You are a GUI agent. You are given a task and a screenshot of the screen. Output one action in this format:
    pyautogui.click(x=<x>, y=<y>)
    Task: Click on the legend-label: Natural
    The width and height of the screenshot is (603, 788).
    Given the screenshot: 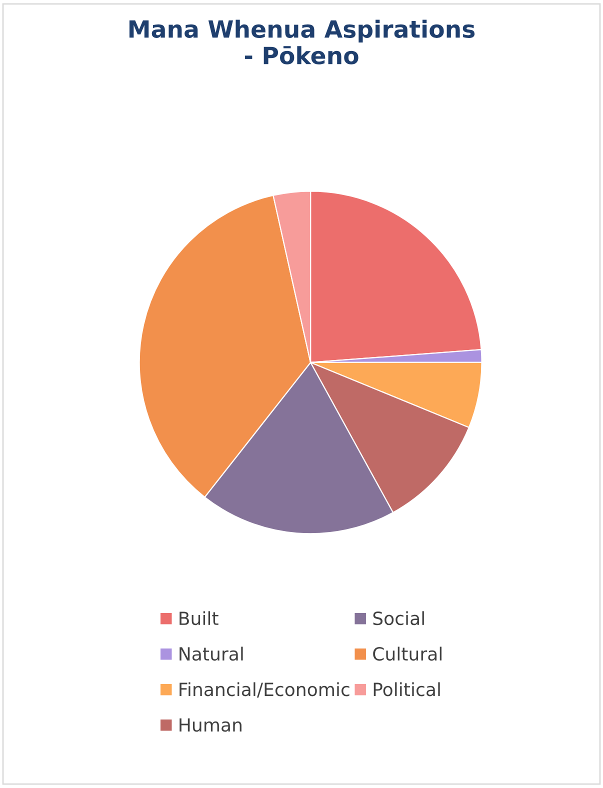 What is the action you would take?
    pyautogui.click(x=211, y=653)
    